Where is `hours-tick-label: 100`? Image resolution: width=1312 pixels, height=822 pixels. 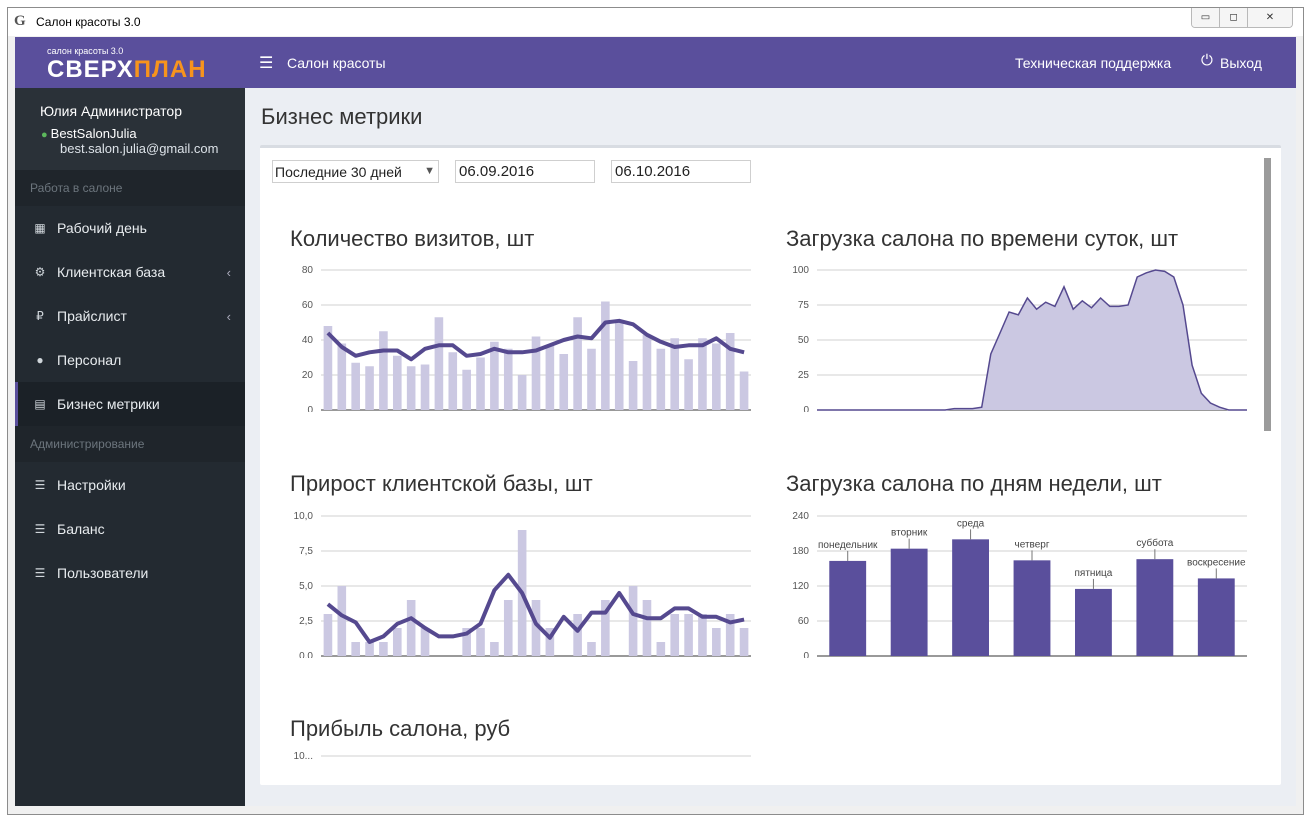
hours-tick-label: 100 is located at coordinates (800, 270).